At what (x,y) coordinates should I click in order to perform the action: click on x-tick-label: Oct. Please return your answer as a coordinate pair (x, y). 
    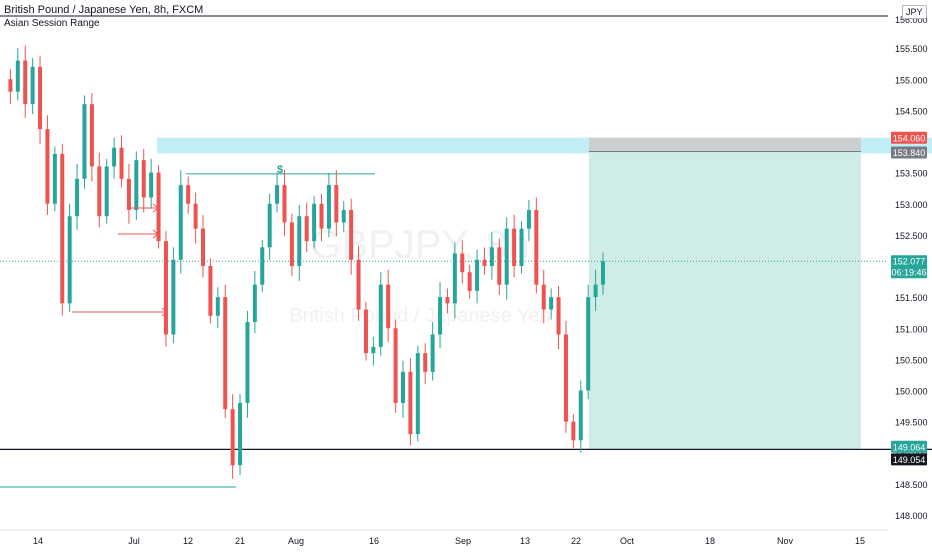
    Looking at the image, I should click on (627, 541).